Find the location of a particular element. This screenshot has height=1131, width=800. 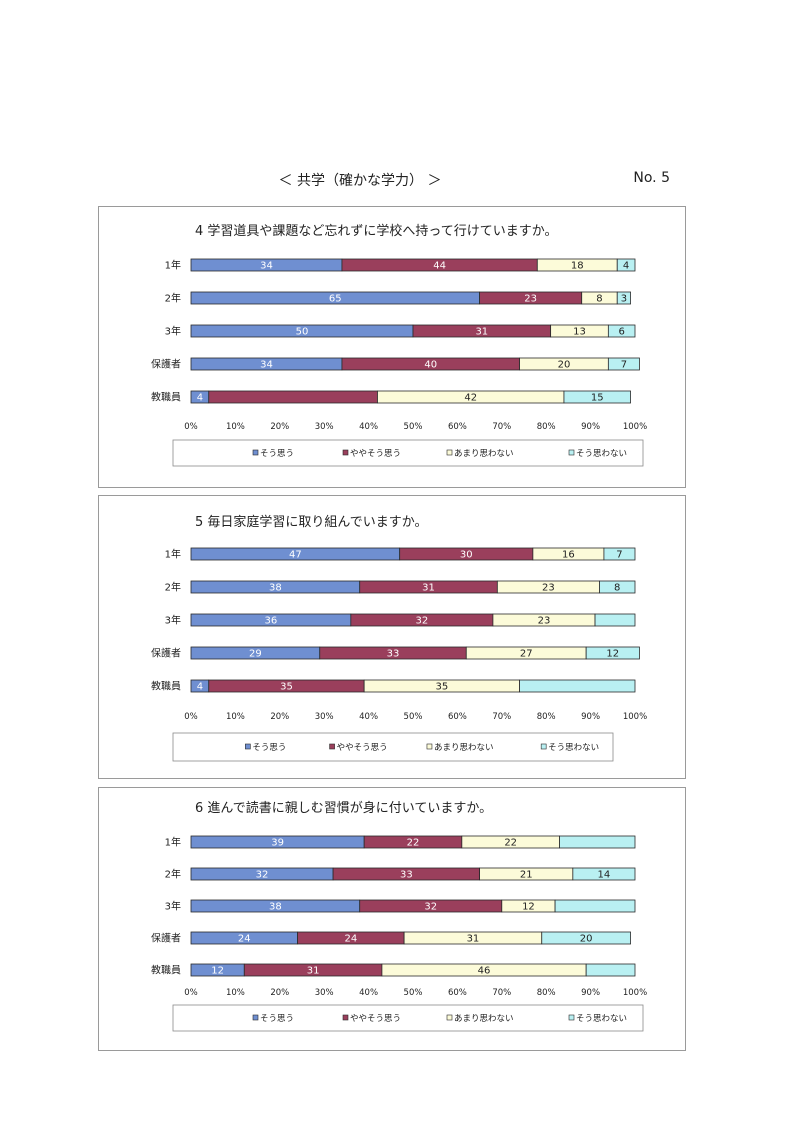

data-label: 32 is located at coordinates (262, 875).